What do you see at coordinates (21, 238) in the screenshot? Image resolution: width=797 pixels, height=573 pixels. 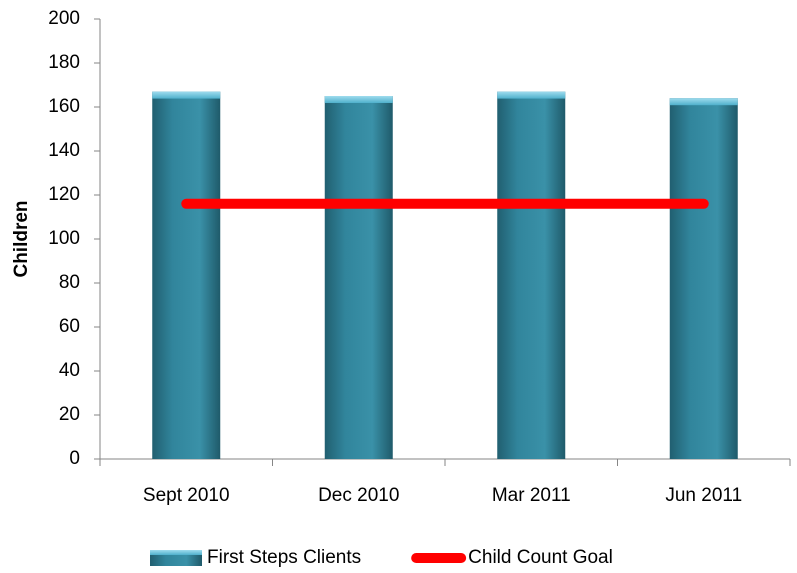 I see `y-axis-label: Children` at bounding box center [21, 238].